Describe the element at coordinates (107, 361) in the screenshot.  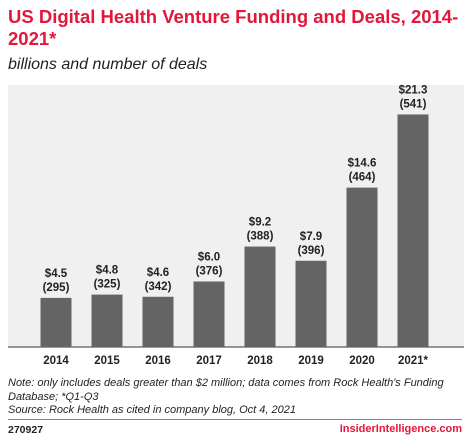
I see `x-tick-label: 2015` at that location.